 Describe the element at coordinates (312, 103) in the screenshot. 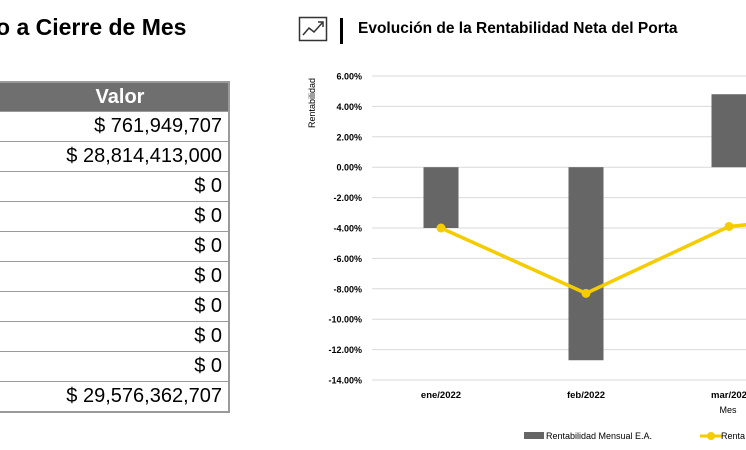

I see `y-axis-label: Rentabilidad` at that location.